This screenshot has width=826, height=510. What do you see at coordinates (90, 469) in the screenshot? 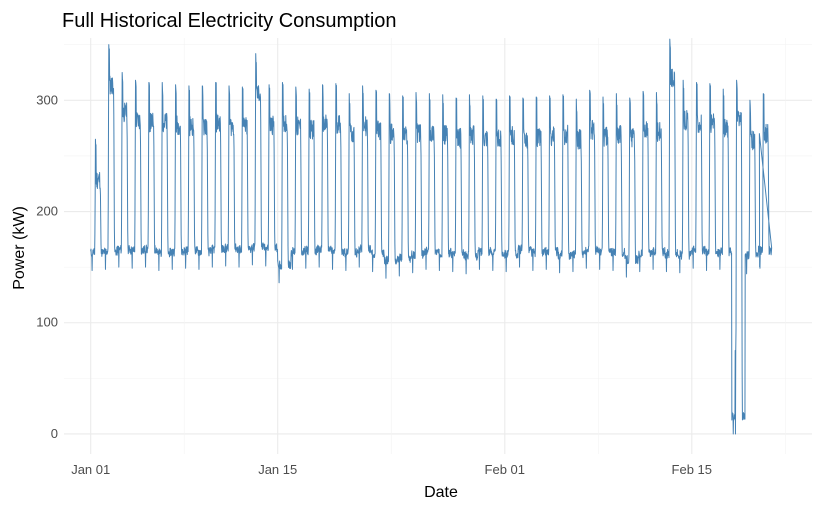
I see `x-tick-label: Jan 01` at bounding box center [90, 469].